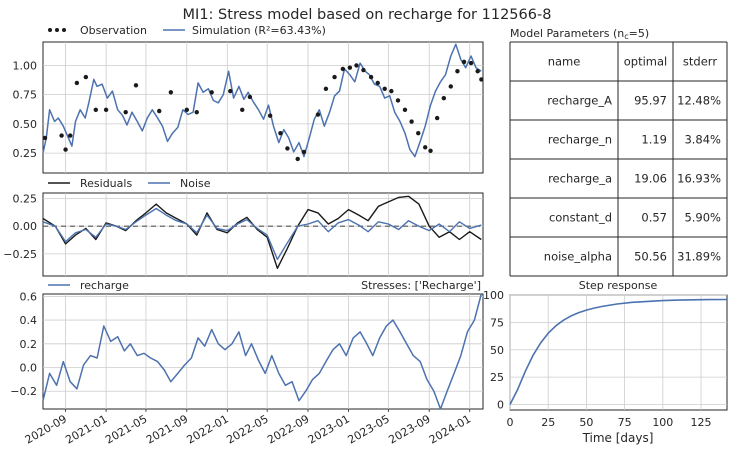  Describe the element at coordinates (46, 429) in the screenshot. I see `recharge-x-tick-label: 2020-09` at that location.